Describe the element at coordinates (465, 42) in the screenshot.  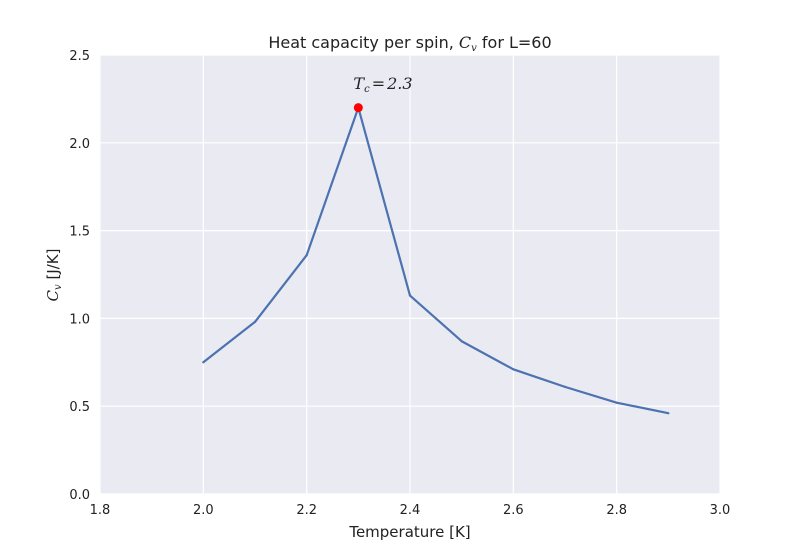
I see `chart-title-symbol: C` at that location.